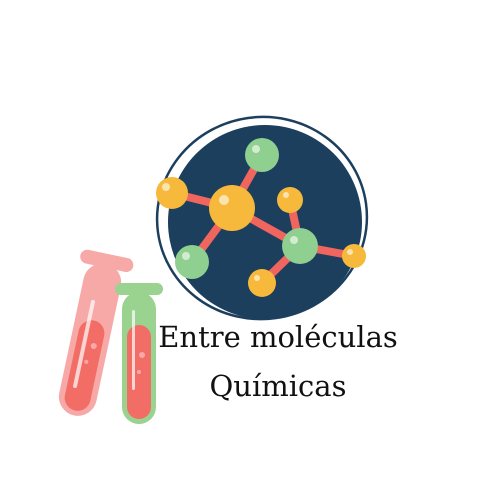  Describe the element at coordinates (232, 208) in the screenshot. I see `atom-center` at that location.